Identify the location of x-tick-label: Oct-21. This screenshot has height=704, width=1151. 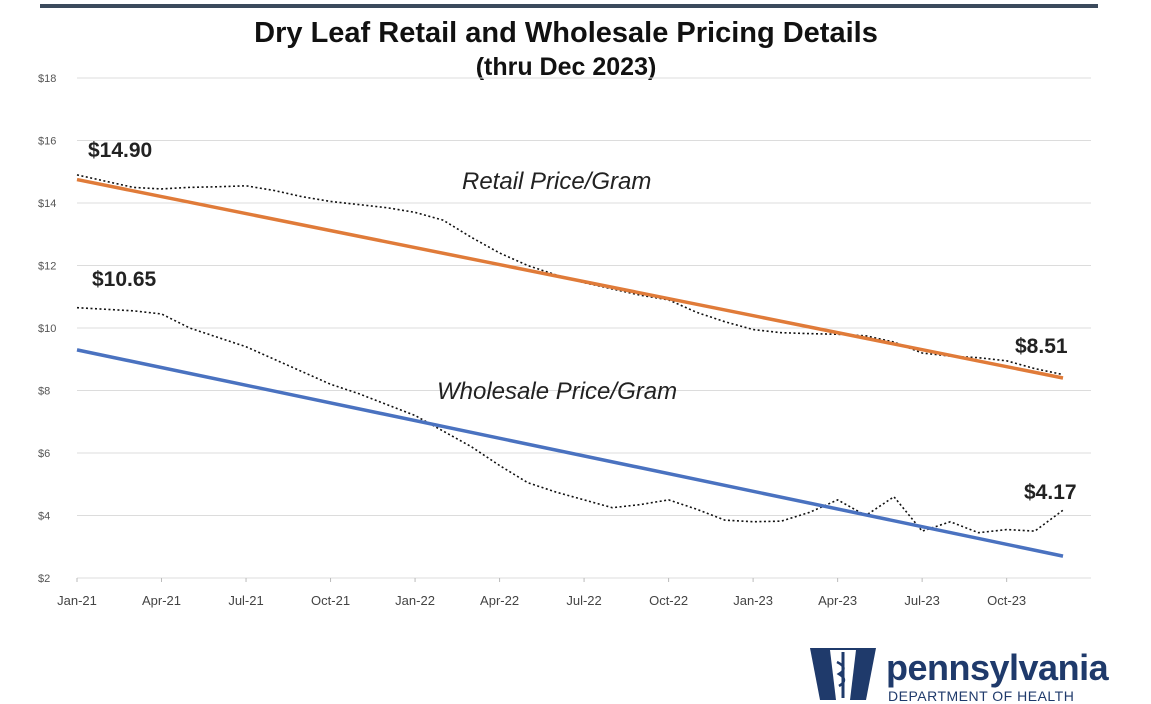
(330, 600).